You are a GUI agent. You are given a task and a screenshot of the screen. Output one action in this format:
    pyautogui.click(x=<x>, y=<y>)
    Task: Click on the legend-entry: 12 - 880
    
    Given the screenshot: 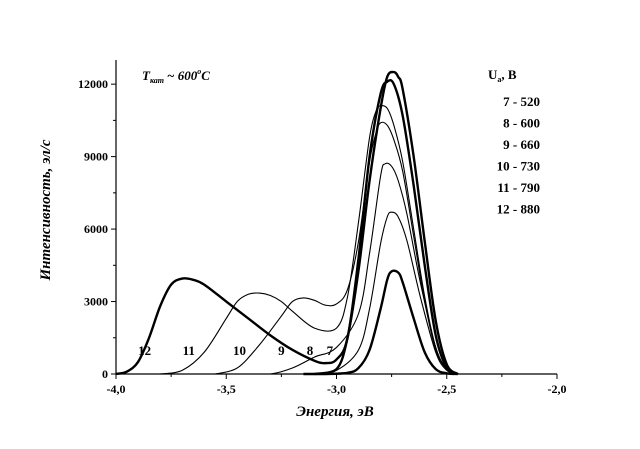 What is the action you would take?
    pyautogui.click(x=518, y=209)
    